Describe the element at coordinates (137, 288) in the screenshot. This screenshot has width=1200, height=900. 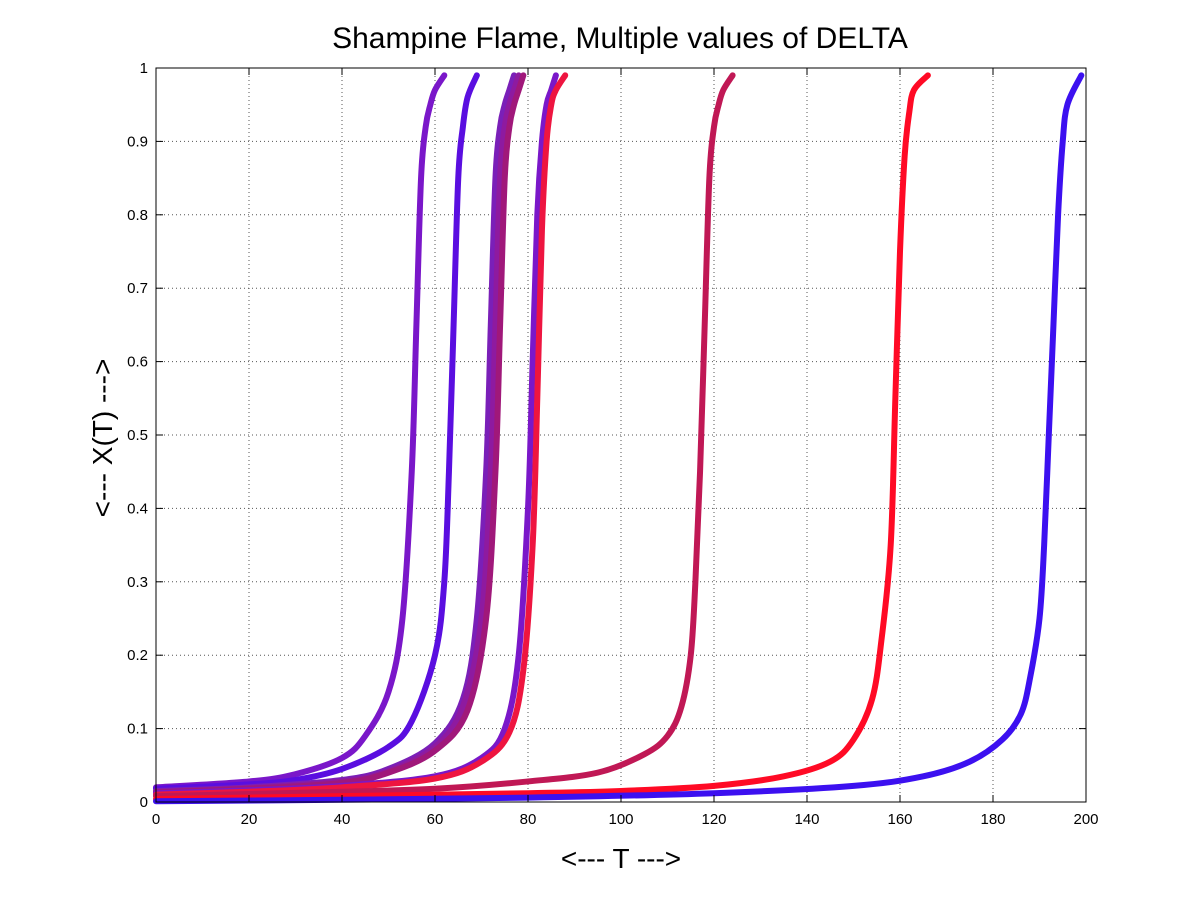
I see `y-tick-label: 0.7` at that location.